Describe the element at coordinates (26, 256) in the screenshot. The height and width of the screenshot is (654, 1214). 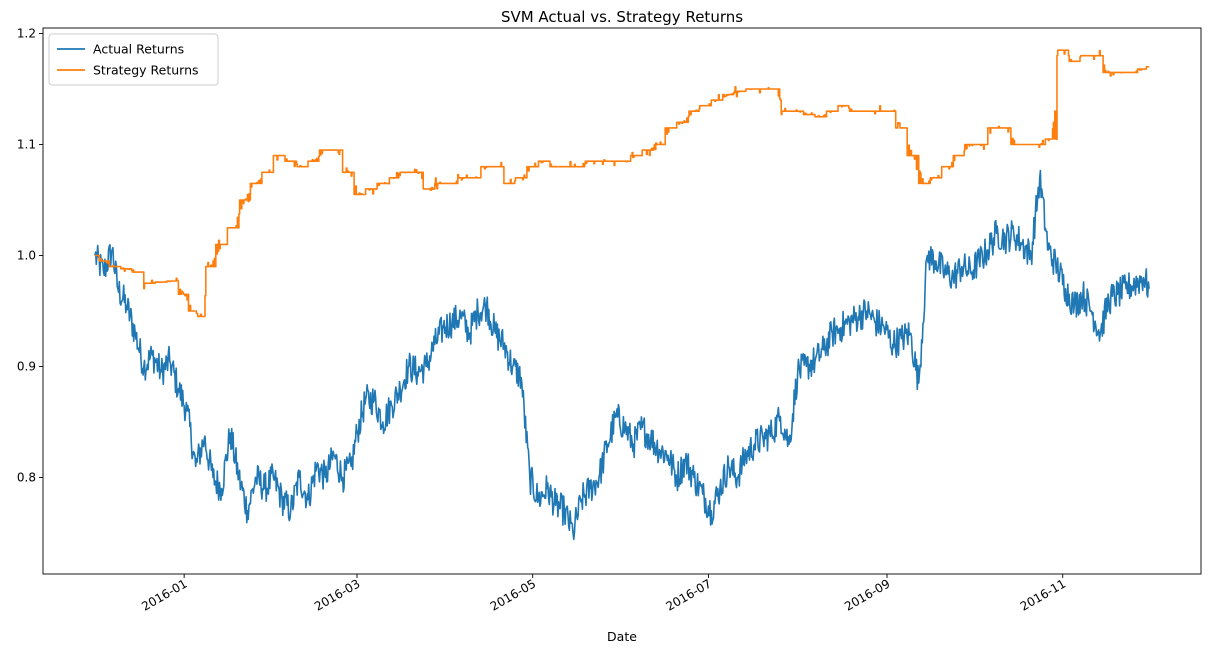
I see `y-tick-label: 1.0` at that location.